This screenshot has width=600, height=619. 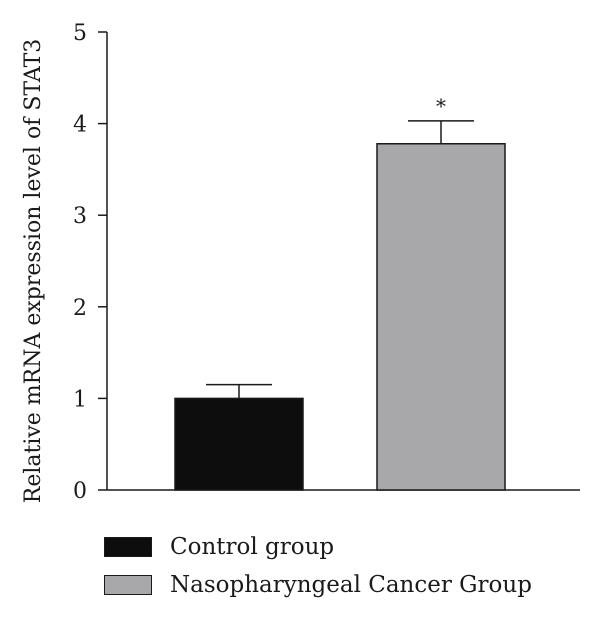 What do you see at coordinates (80, 308) in the screenshot?
I see `y-tick-label: 2` at bounding box center [80, 308].